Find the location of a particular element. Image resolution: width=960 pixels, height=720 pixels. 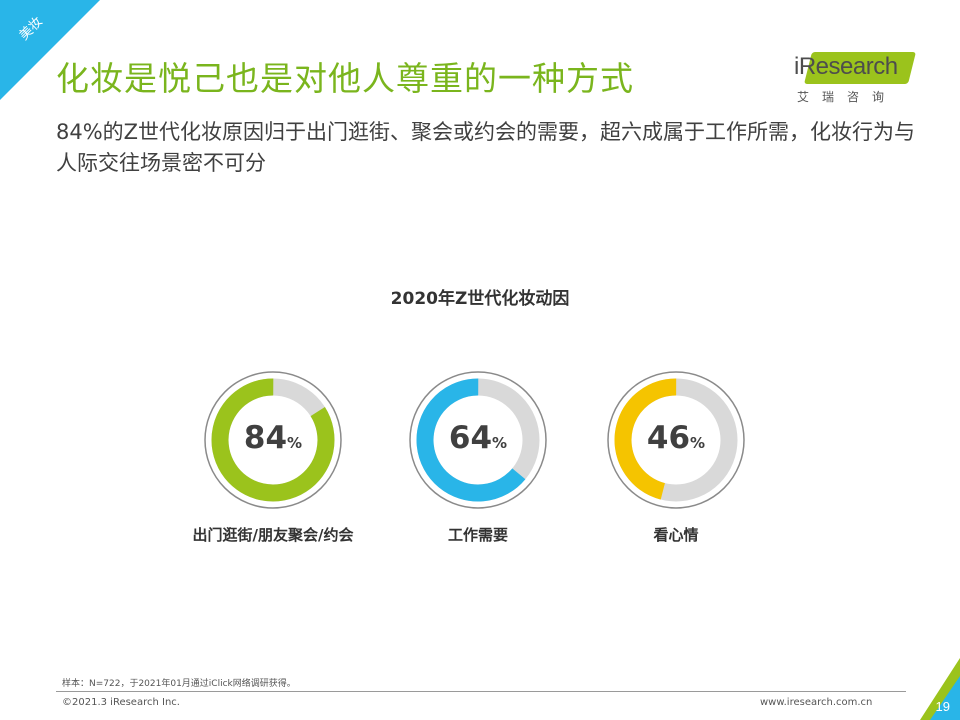

website: www.iresearch.com.cn is located at coordinates (816, 702).